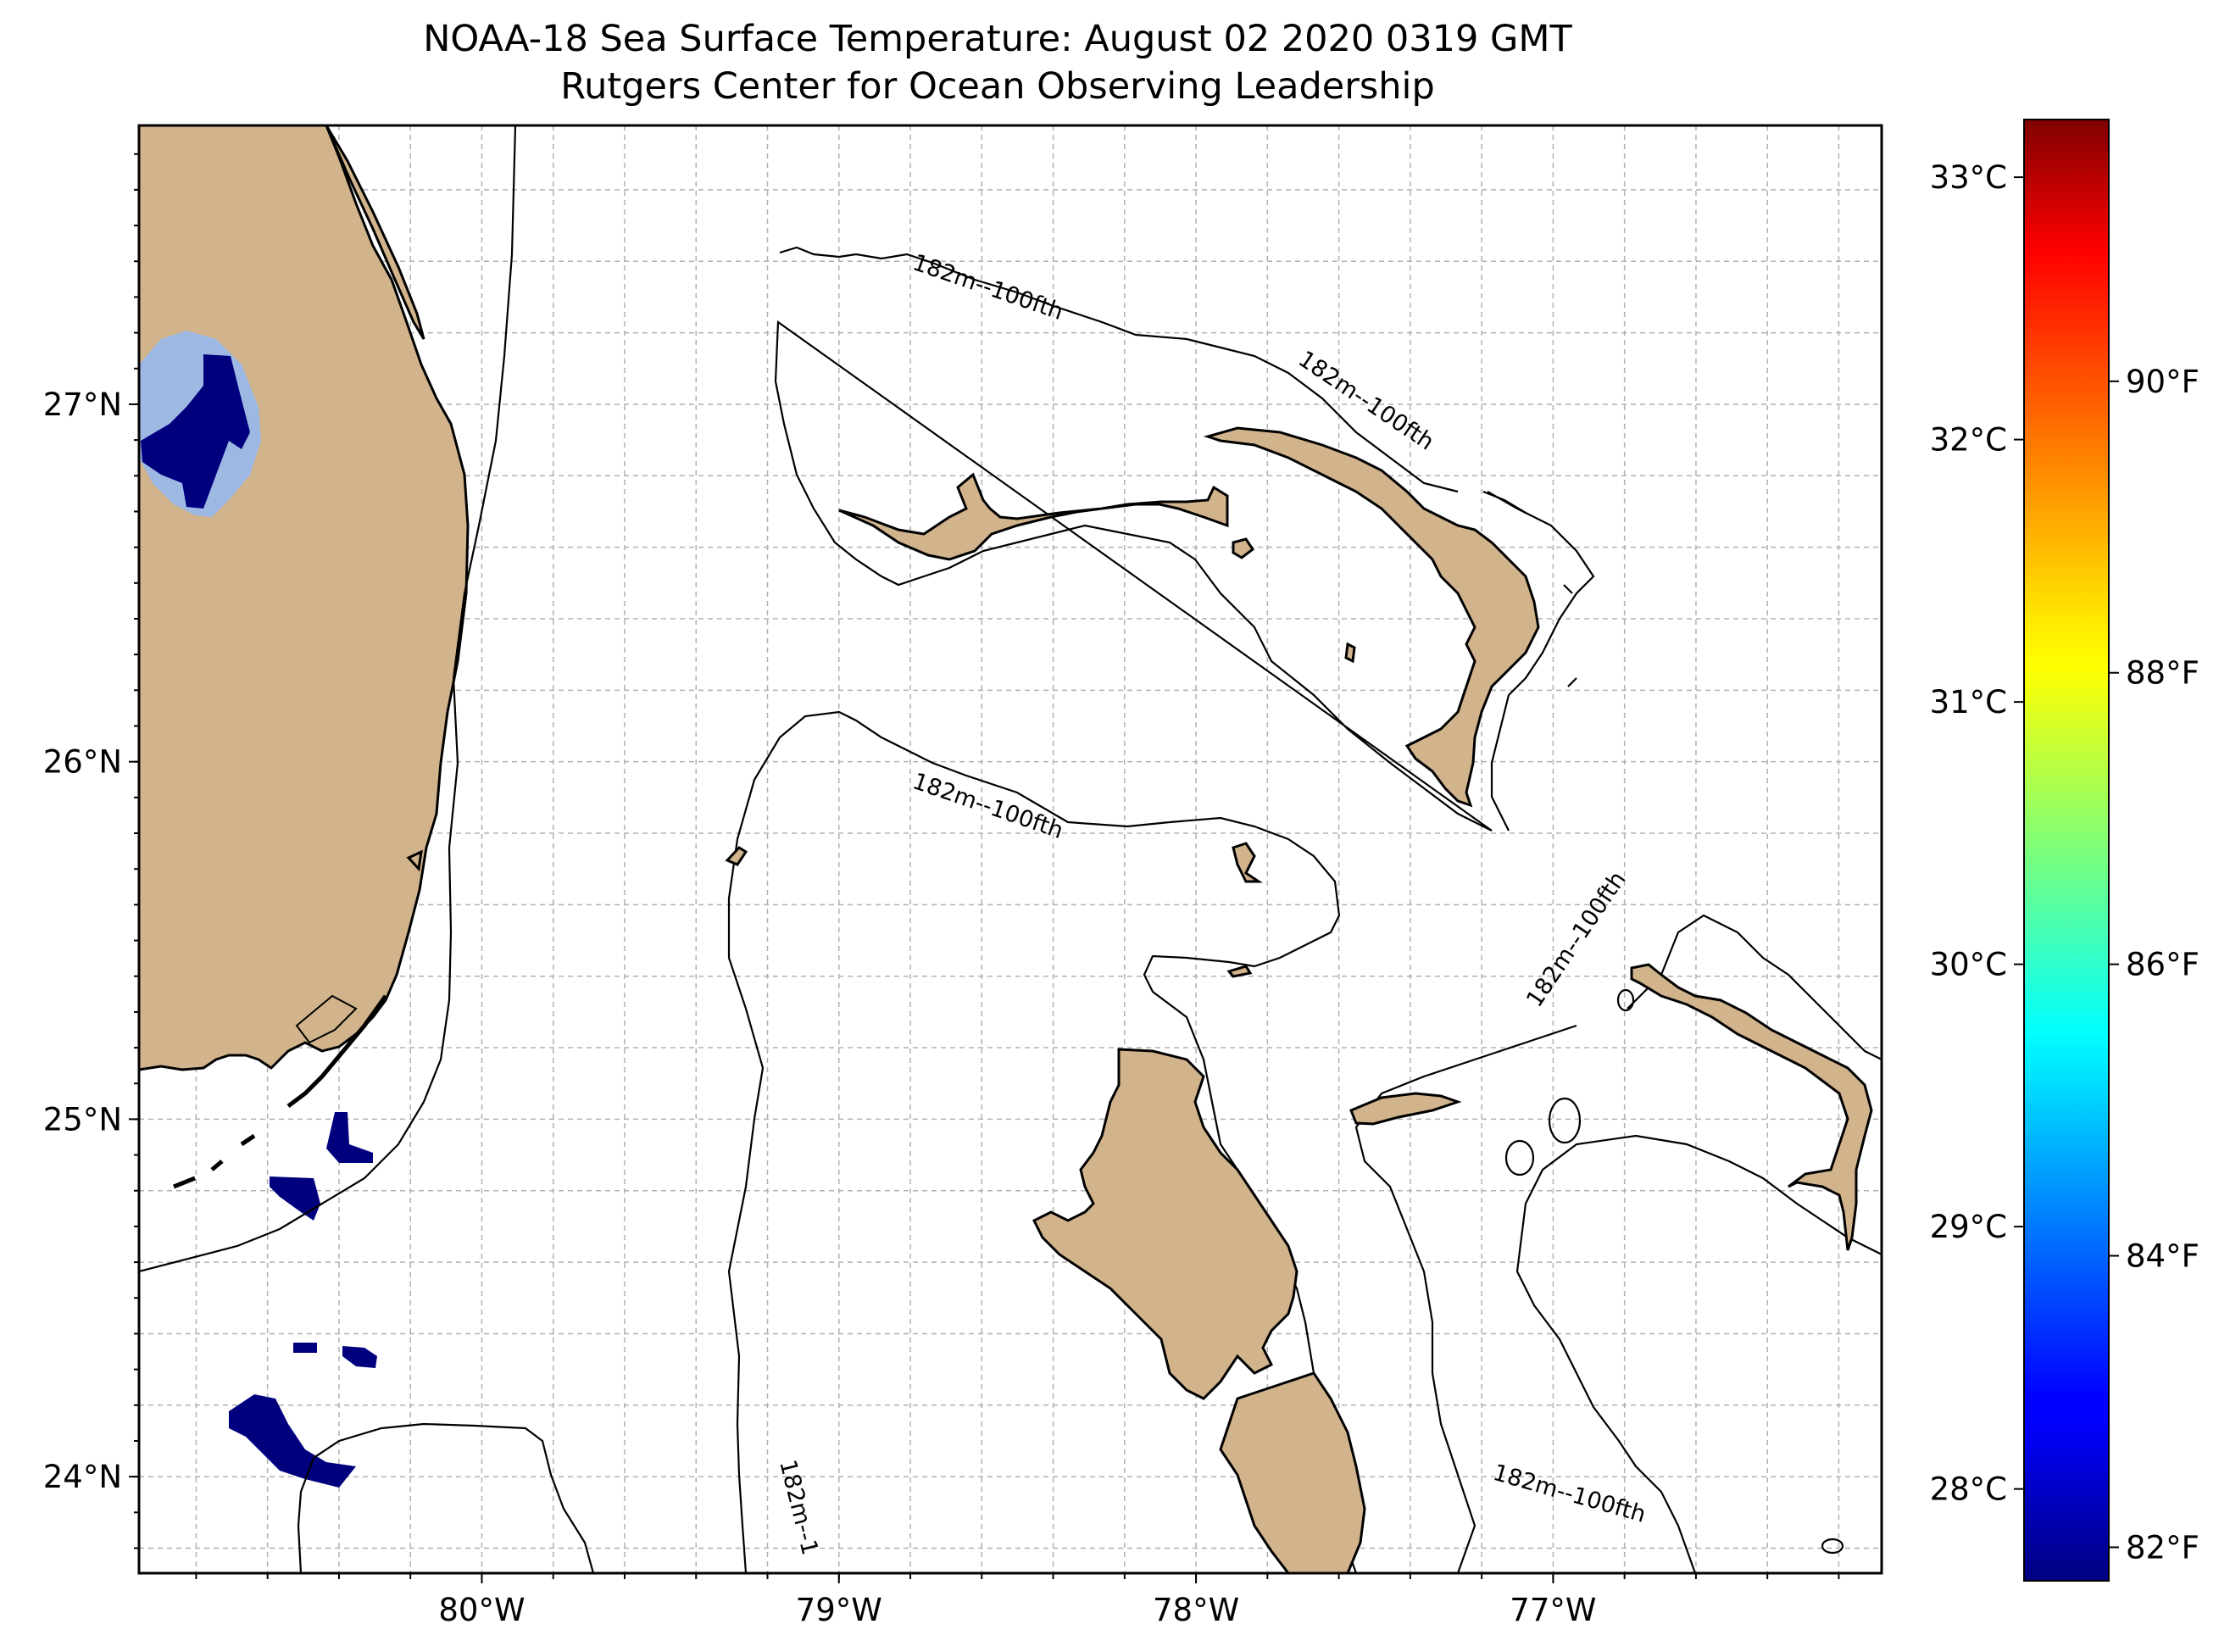  I want to click on land-biminis, so click(736, 856).